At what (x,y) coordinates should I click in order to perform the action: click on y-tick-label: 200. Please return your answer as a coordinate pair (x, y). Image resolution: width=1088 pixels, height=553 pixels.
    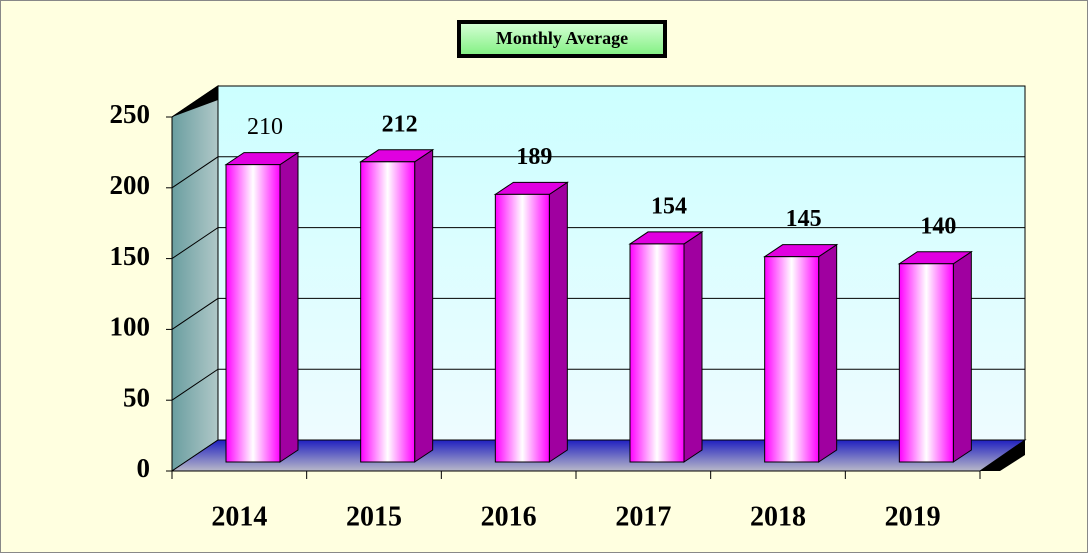
    Looking at the image, I should click on (130, 185).